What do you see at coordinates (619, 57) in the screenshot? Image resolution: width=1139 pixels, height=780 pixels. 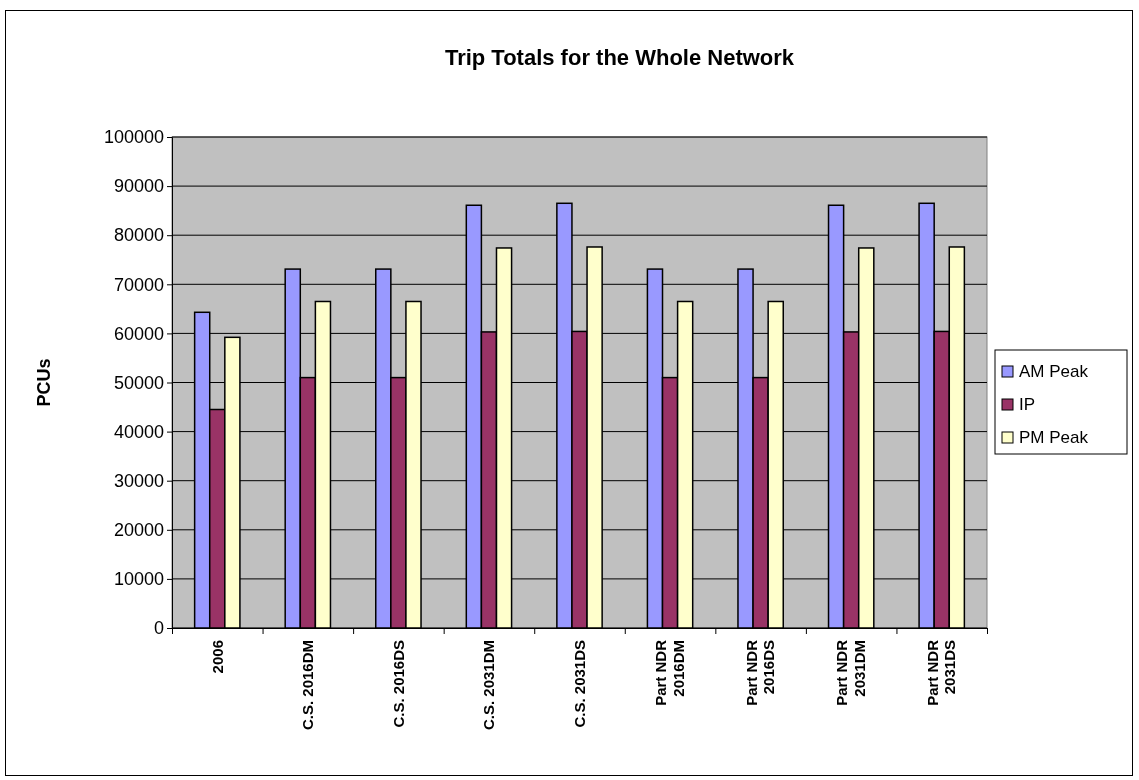 I see `chart-title: Trip Totals for the Whole Network` at bounding box center [619, 57].